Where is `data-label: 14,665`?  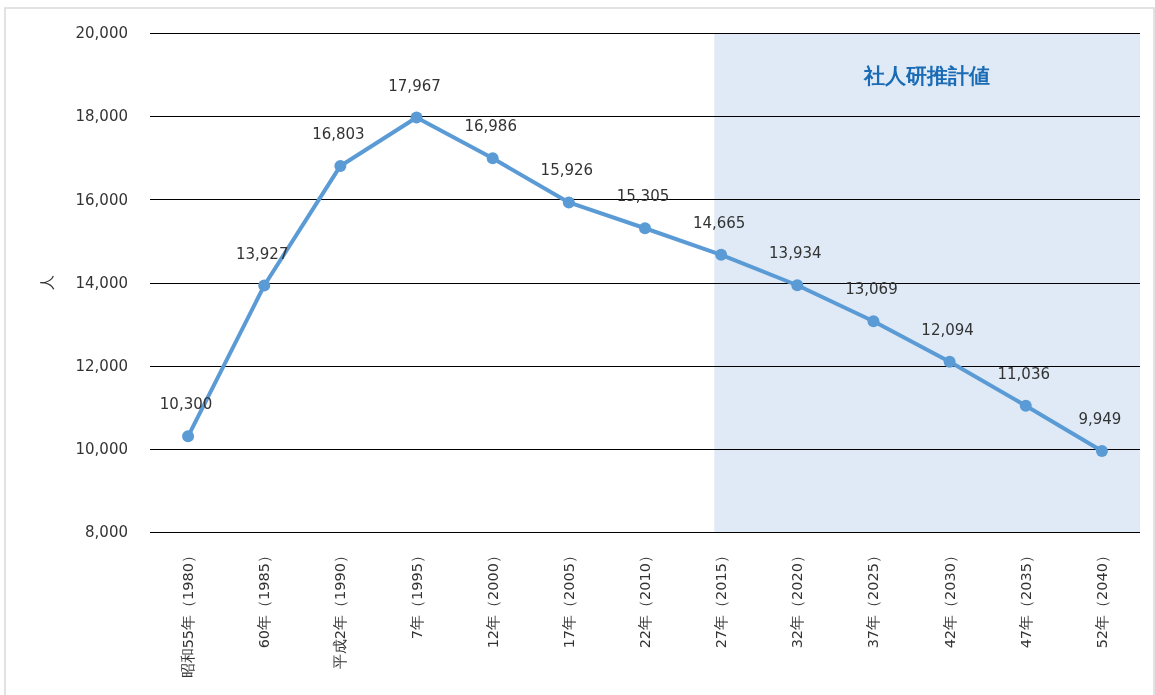 data-label: 14,665 is located at coordinates (719, 222).